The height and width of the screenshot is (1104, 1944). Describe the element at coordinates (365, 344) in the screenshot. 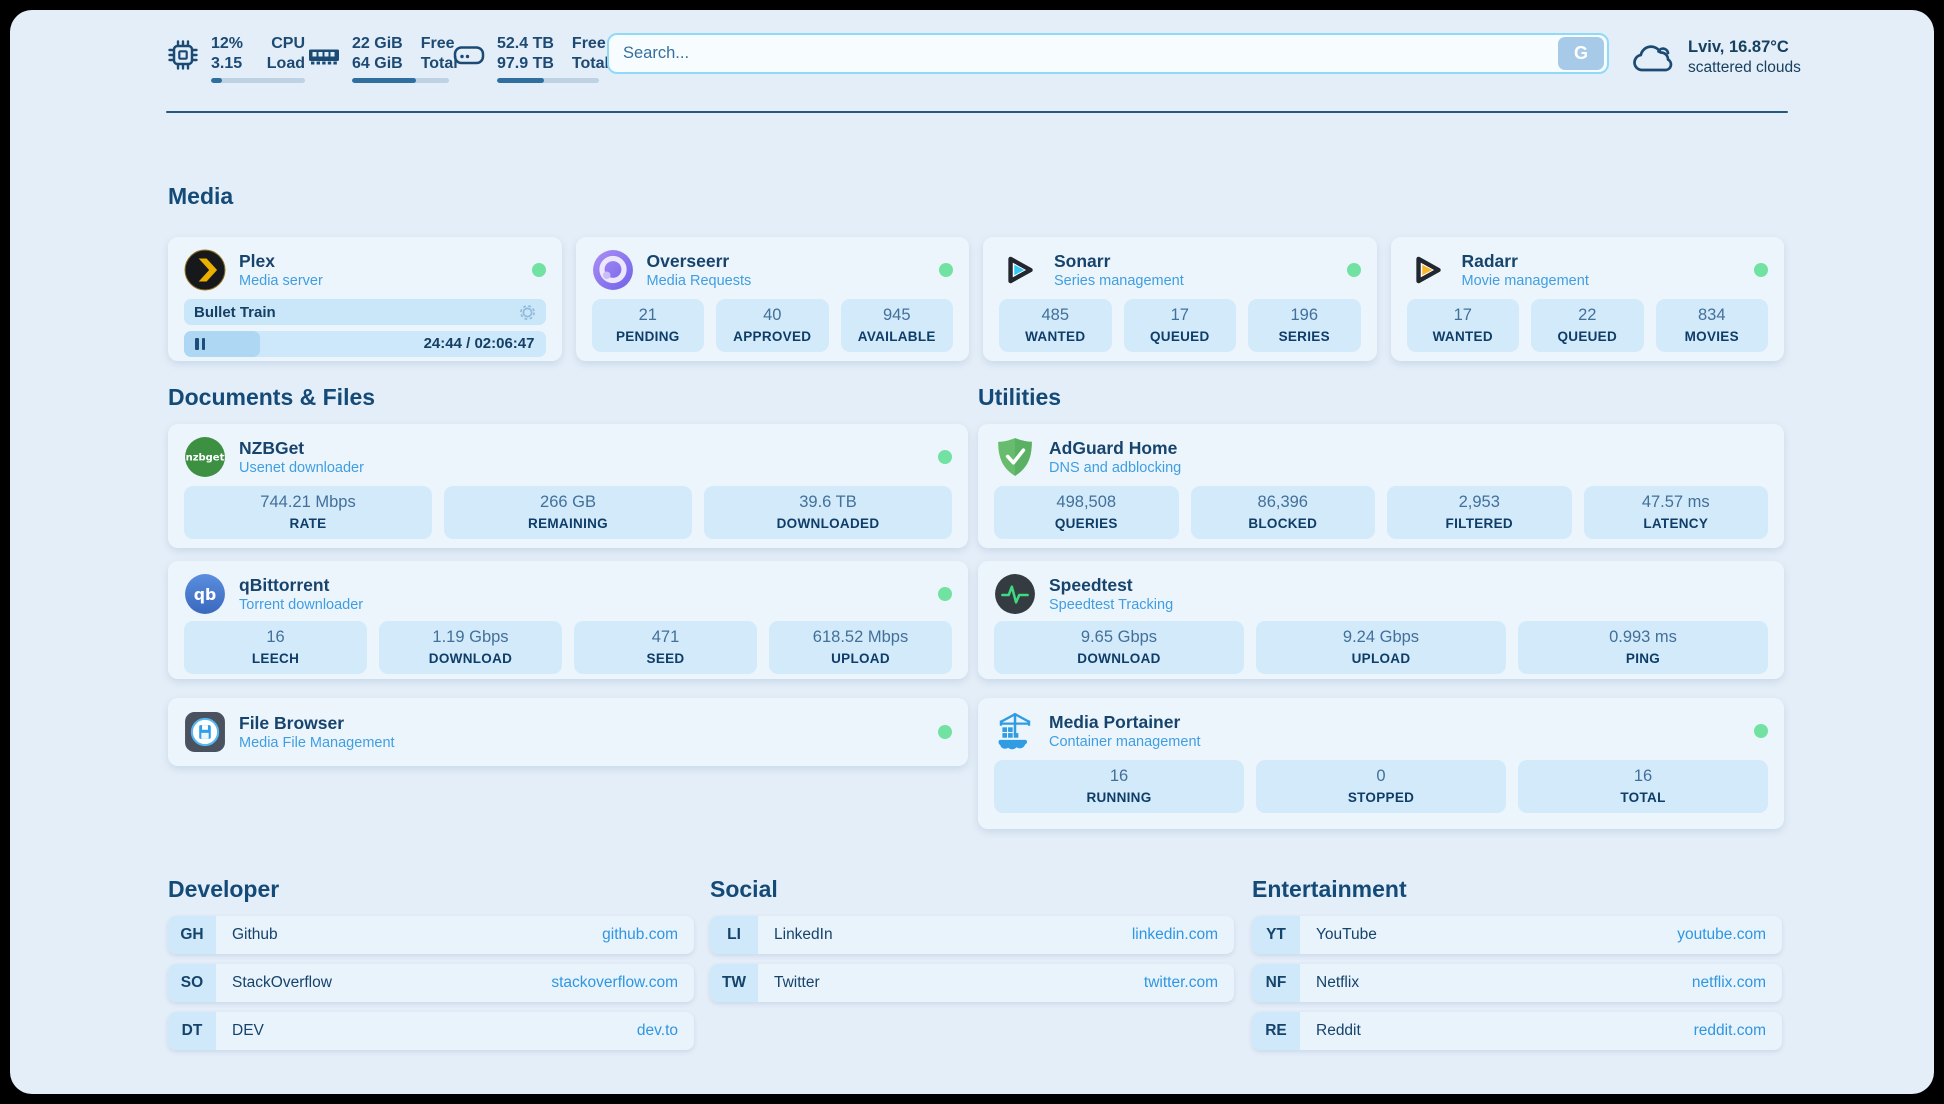

I see `playback-progress: 24:44 / 02:06:47` at that location.